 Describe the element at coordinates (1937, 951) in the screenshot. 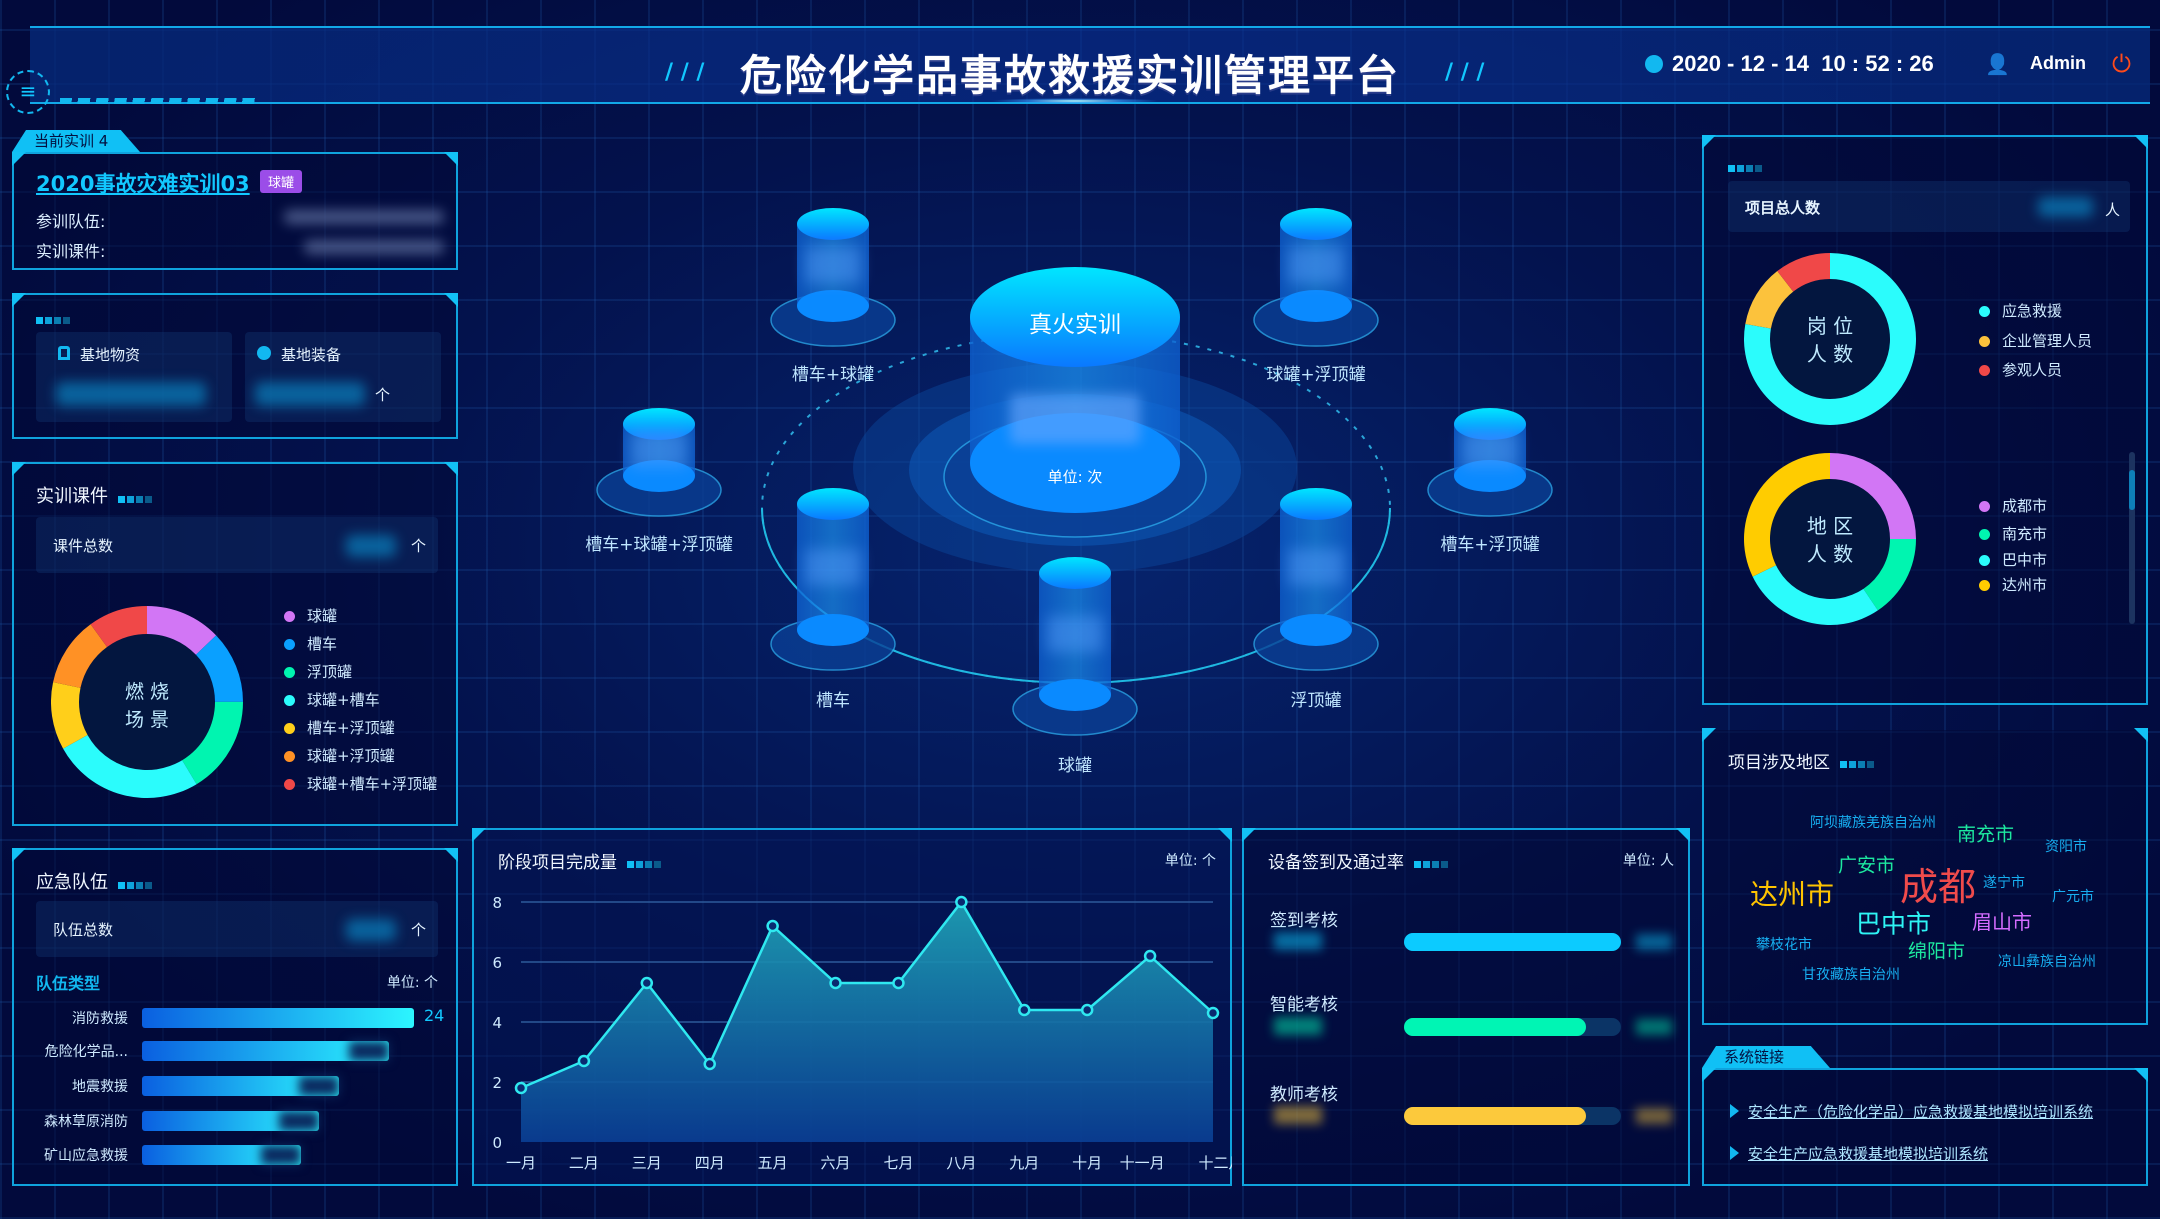

I see `region-word: 绵阳市` at that location.